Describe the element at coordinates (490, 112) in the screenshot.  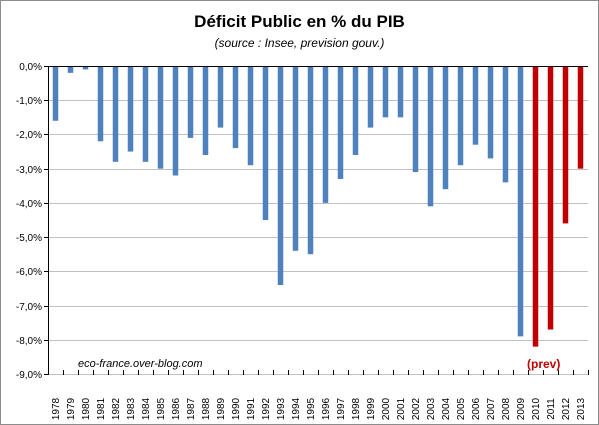
I see `bar-2007` at that location.